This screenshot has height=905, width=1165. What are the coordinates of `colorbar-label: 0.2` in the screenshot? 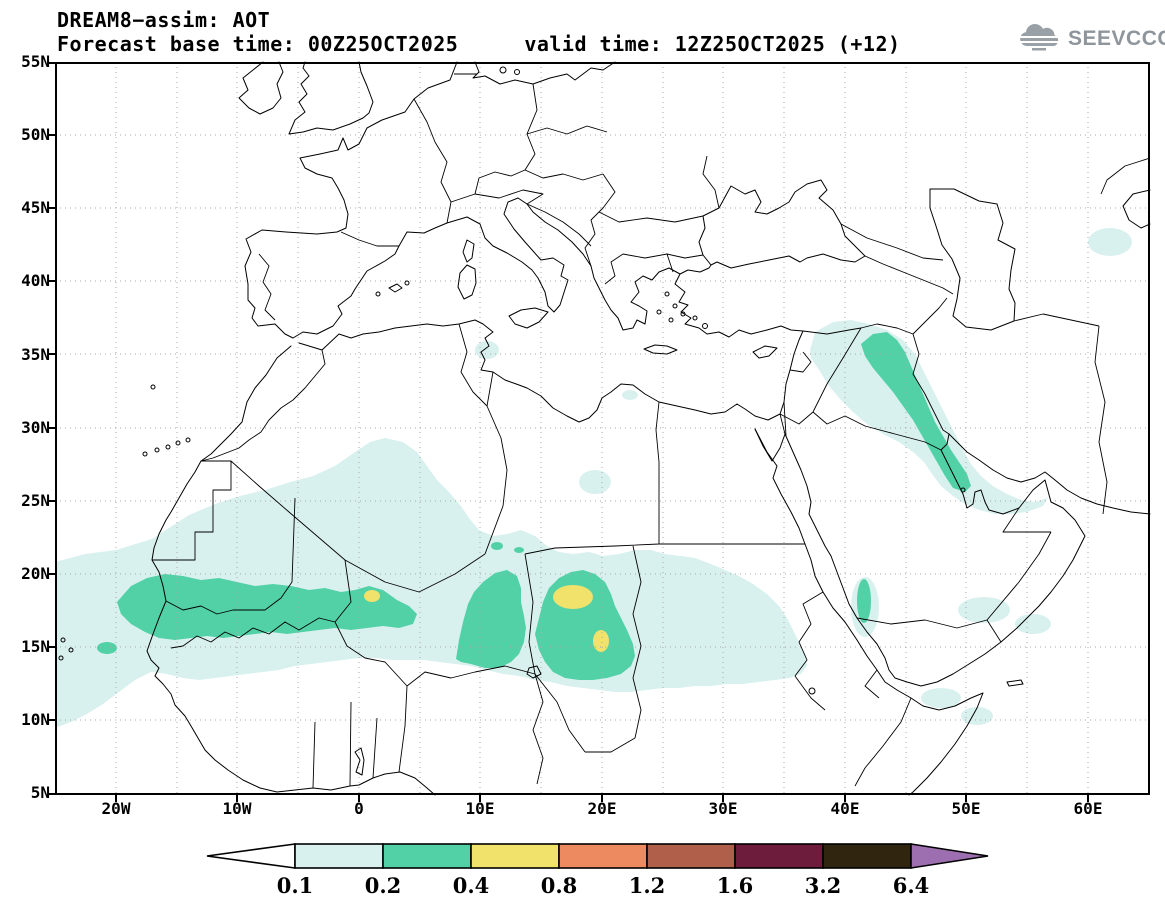 It's located at (383, 885).